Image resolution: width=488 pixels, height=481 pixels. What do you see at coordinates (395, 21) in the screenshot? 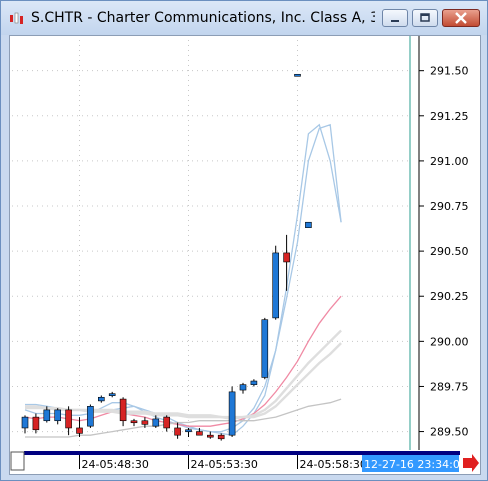
I see `minimize-icon` at bounding box center [395, 21].